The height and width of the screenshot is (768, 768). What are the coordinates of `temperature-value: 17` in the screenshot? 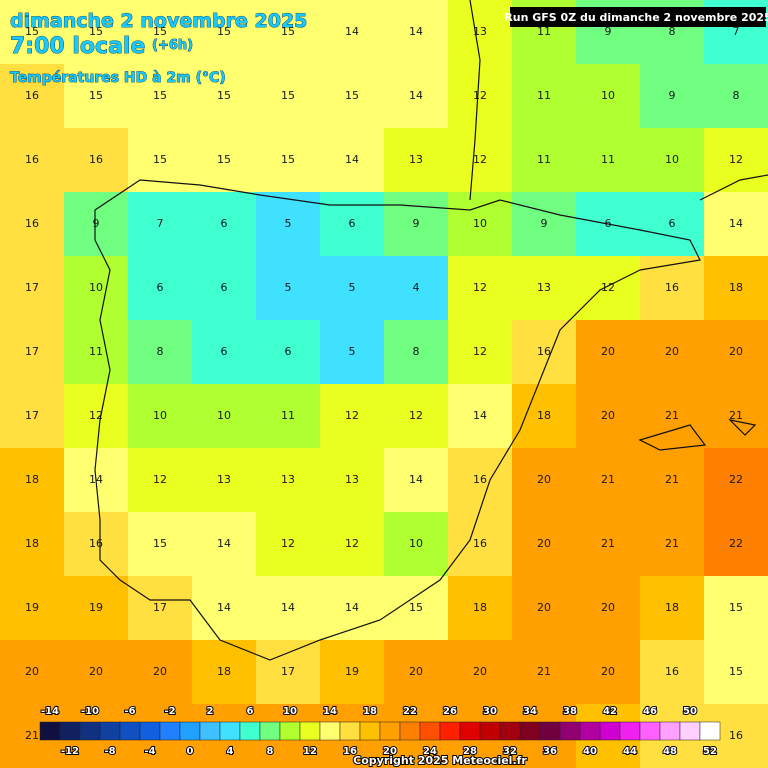 It's located at (32, 415).